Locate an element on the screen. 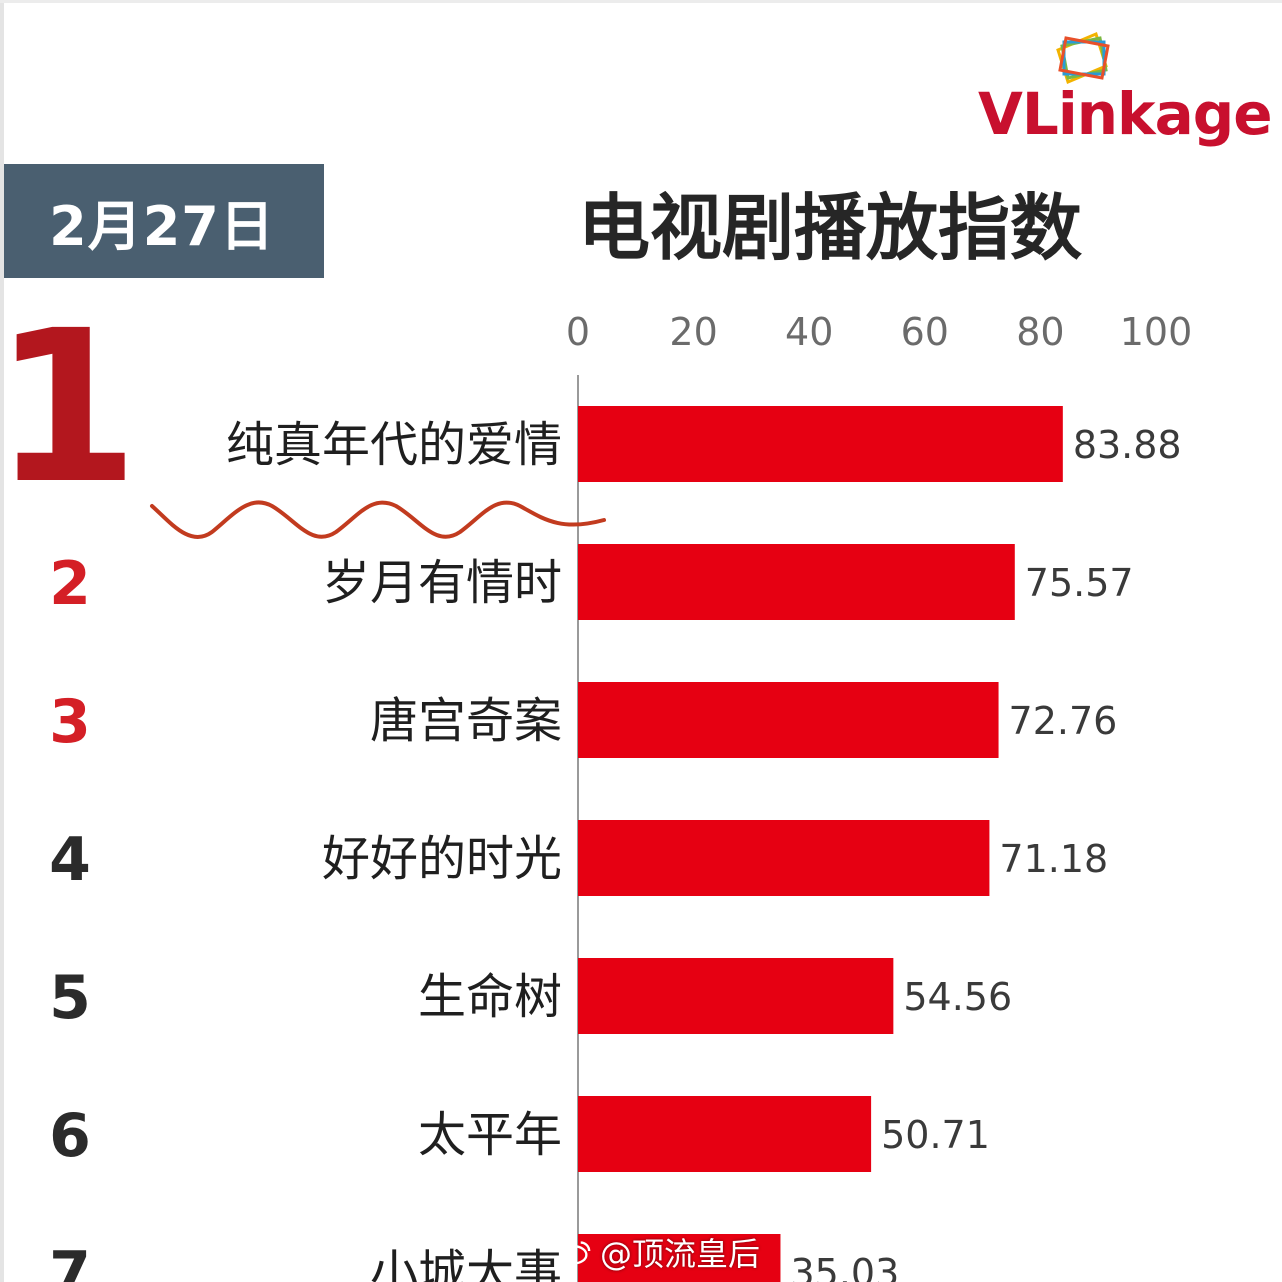 The width and height of the screenshot is (1282, 1282). logo-cards-icon is located at coordinates (1083, 58).